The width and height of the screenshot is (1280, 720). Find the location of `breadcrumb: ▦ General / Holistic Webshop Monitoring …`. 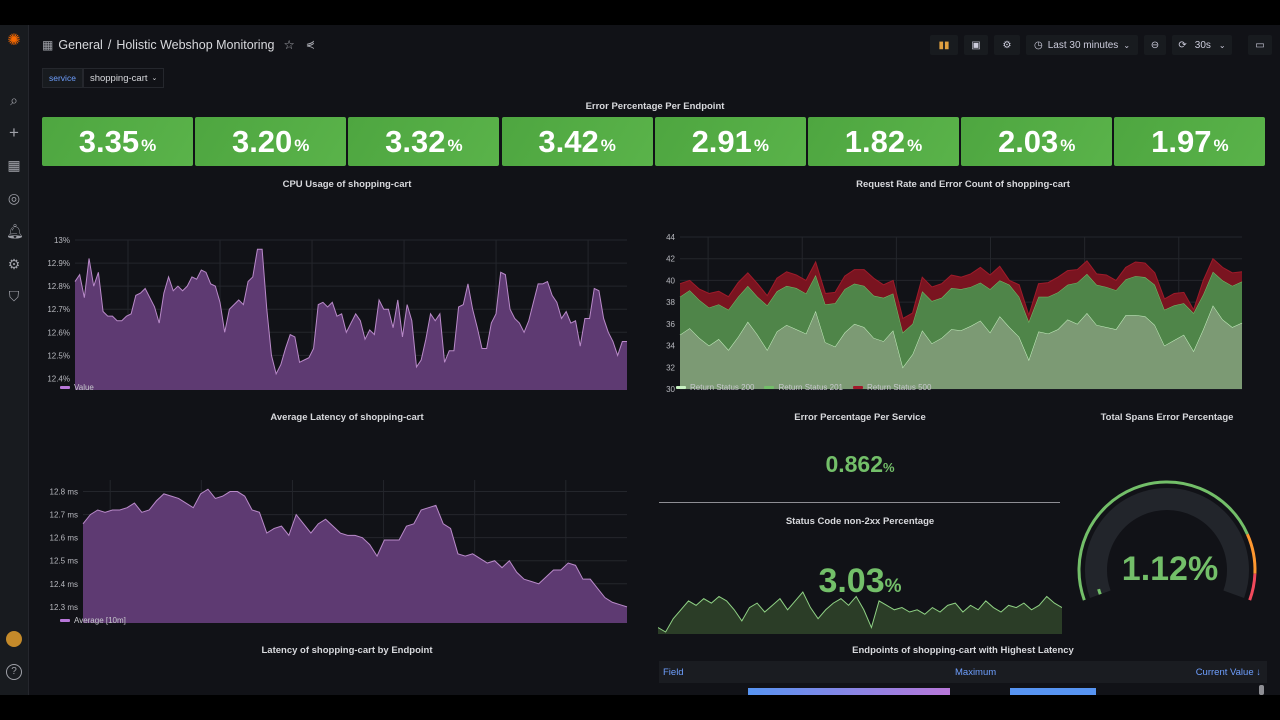

breadcrumb: ▦ General / Holistic Webshop Monitoring … is located at coordinates (178, 45).